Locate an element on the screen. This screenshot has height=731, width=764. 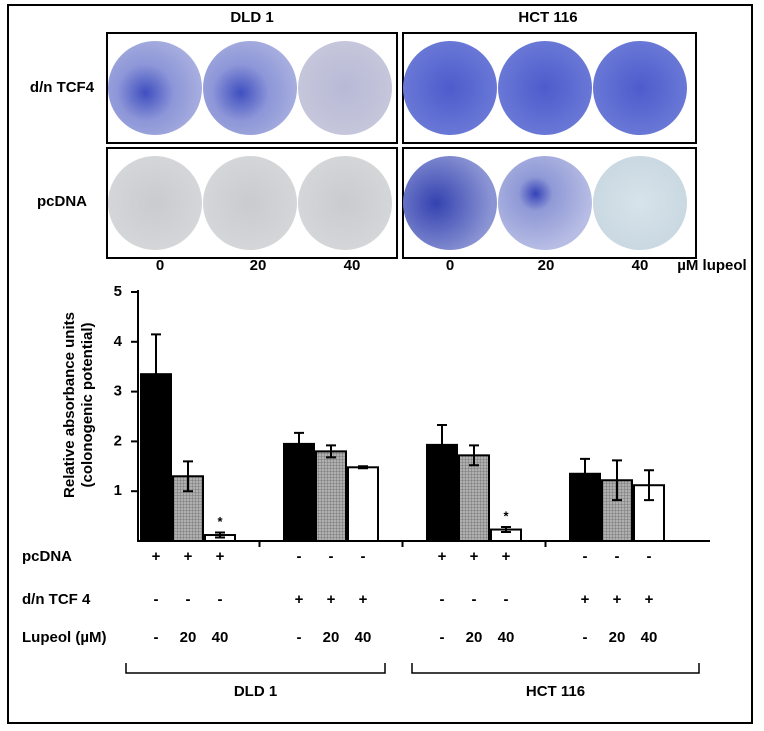
column-title: HCT 116 is located at coordinates (547, 17).